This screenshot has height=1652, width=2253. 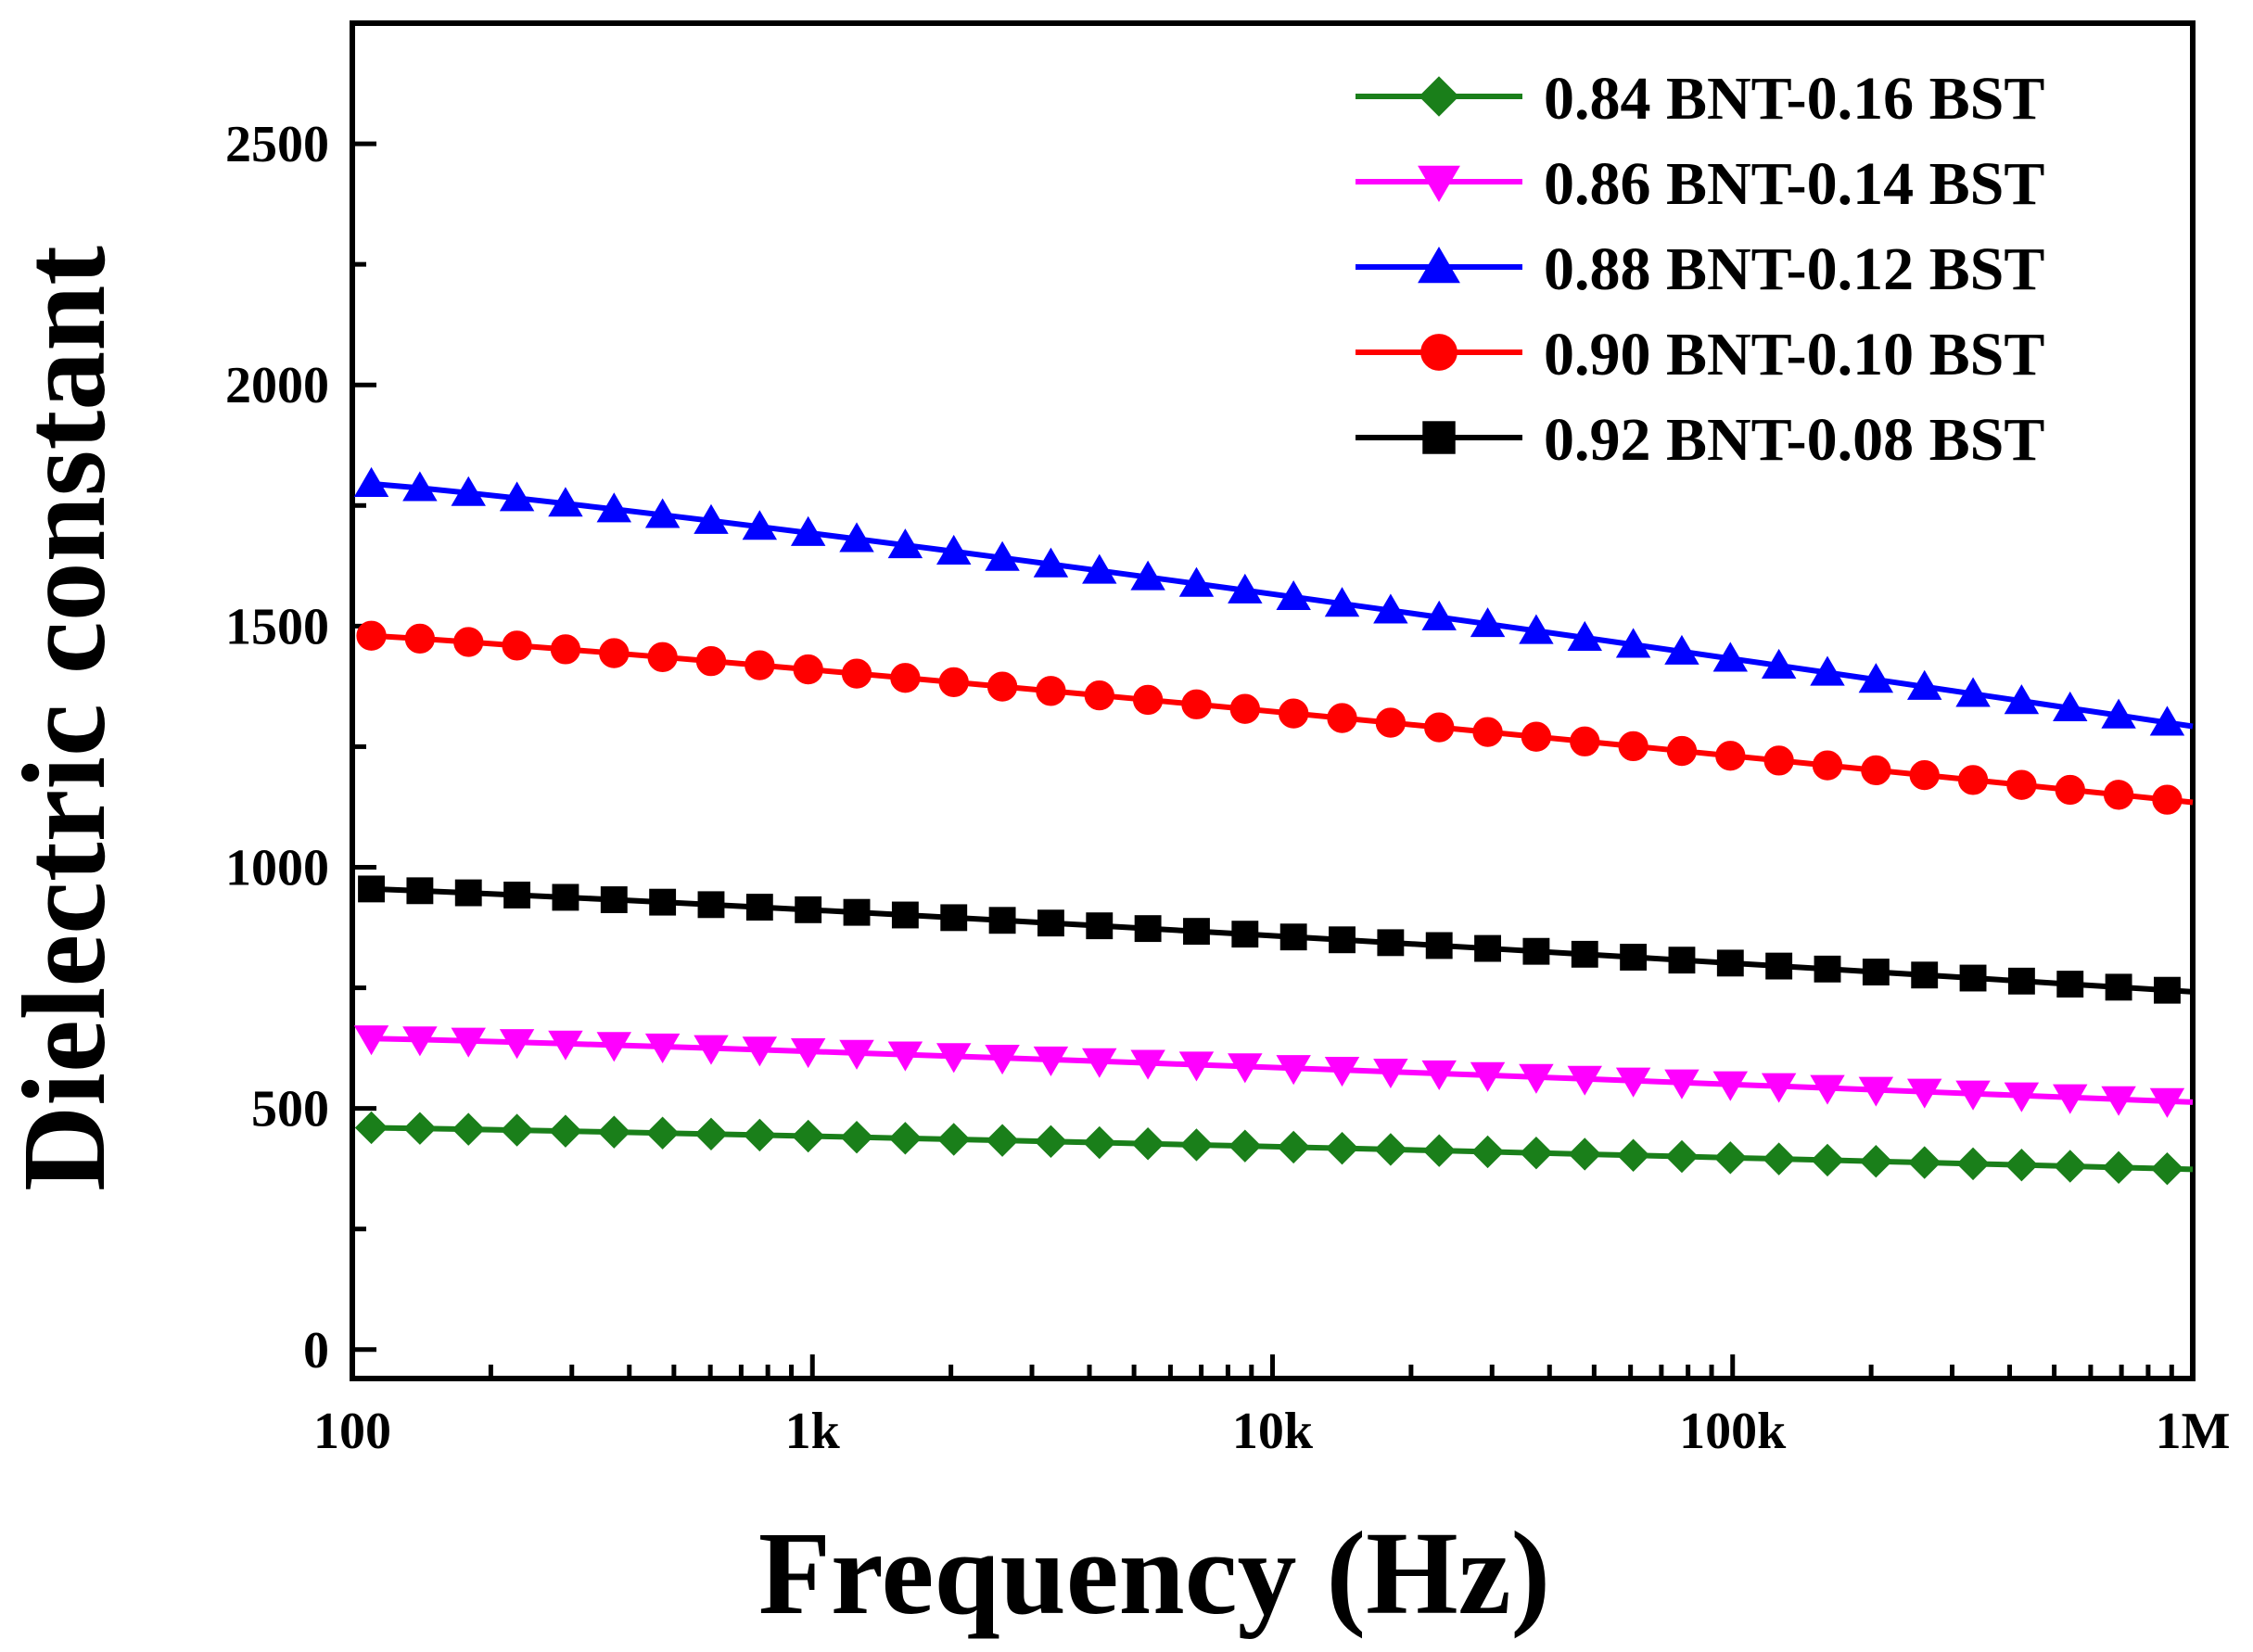 What do you see at coordinates (1794, 269) in the screenshot?
I see `legend-label: 0.88 BNT-0.12 BST` at bounding box center [1794, 269].